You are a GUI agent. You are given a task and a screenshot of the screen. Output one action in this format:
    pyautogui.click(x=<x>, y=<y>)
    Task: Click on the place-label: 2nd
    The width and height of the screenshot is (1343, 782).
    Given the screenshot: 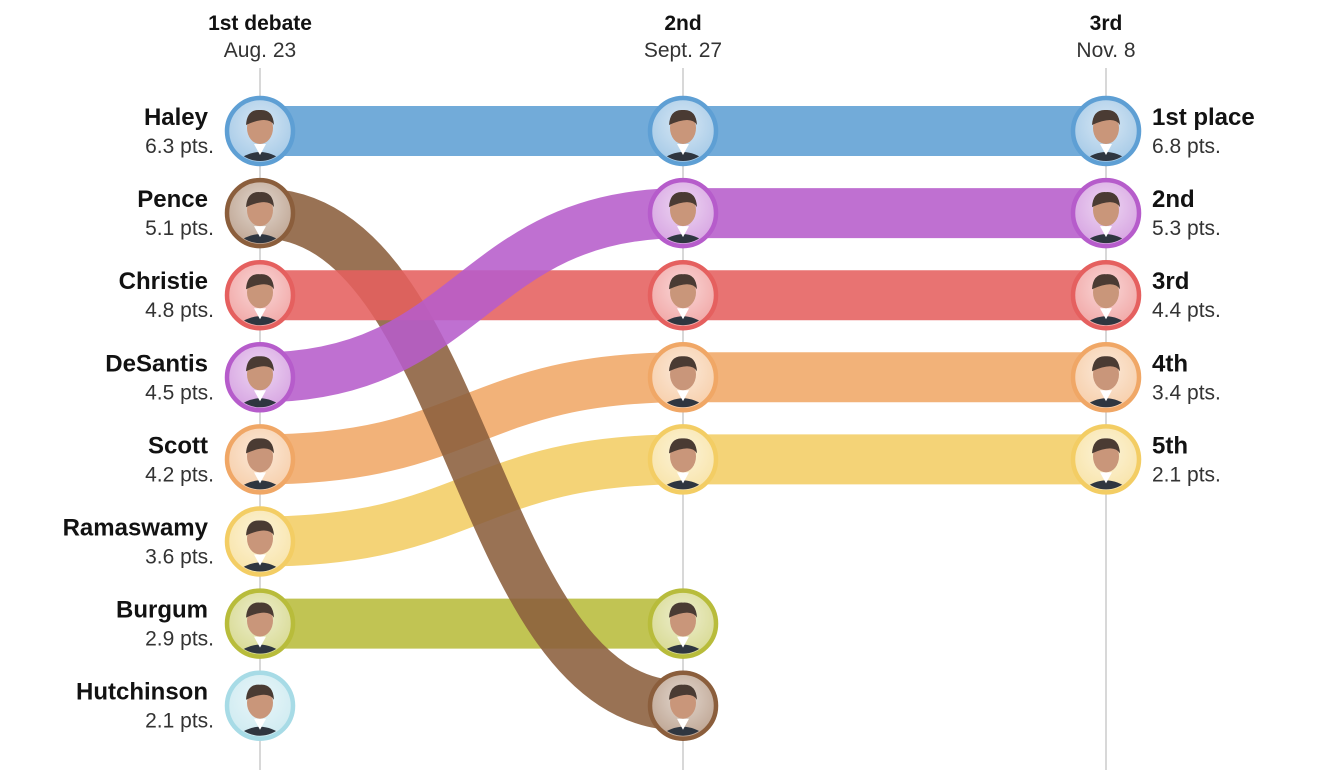 What is the action you would take?
    pyautogui.click(x=1173, y=199)
    